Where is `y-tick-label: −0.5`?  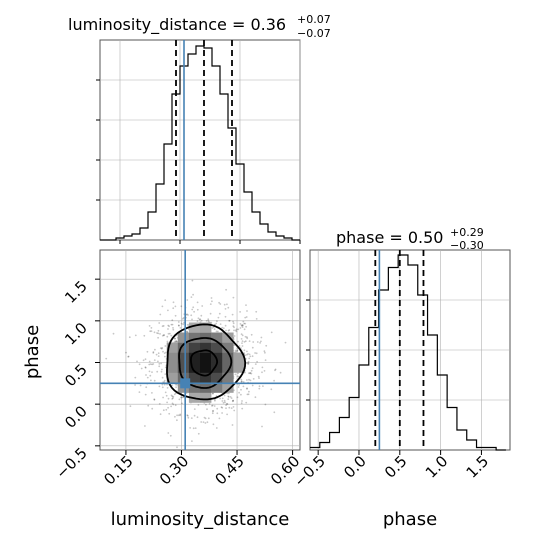
y-tick-label: −0.5 is located at coordinates (71, 463).